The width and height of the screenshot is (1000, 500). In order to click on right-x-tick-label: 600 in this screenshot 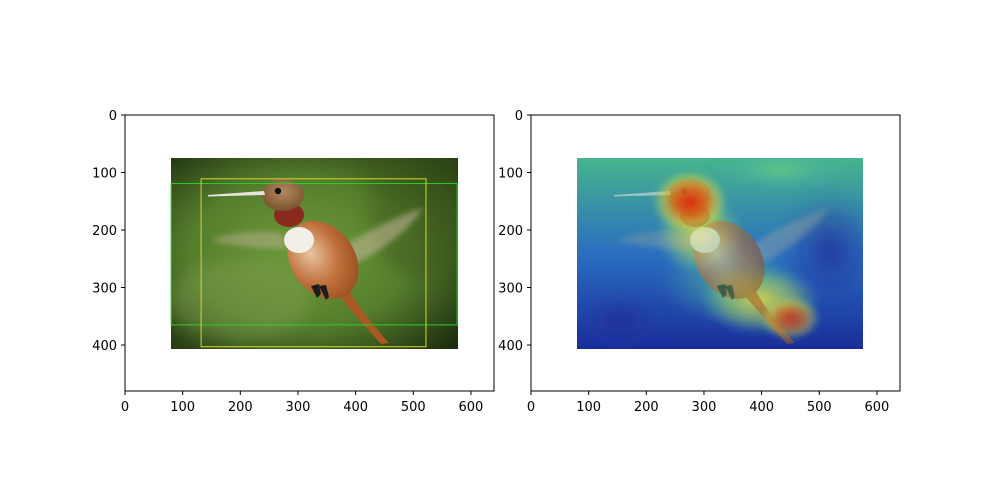, I will do `click(877, 407)`.